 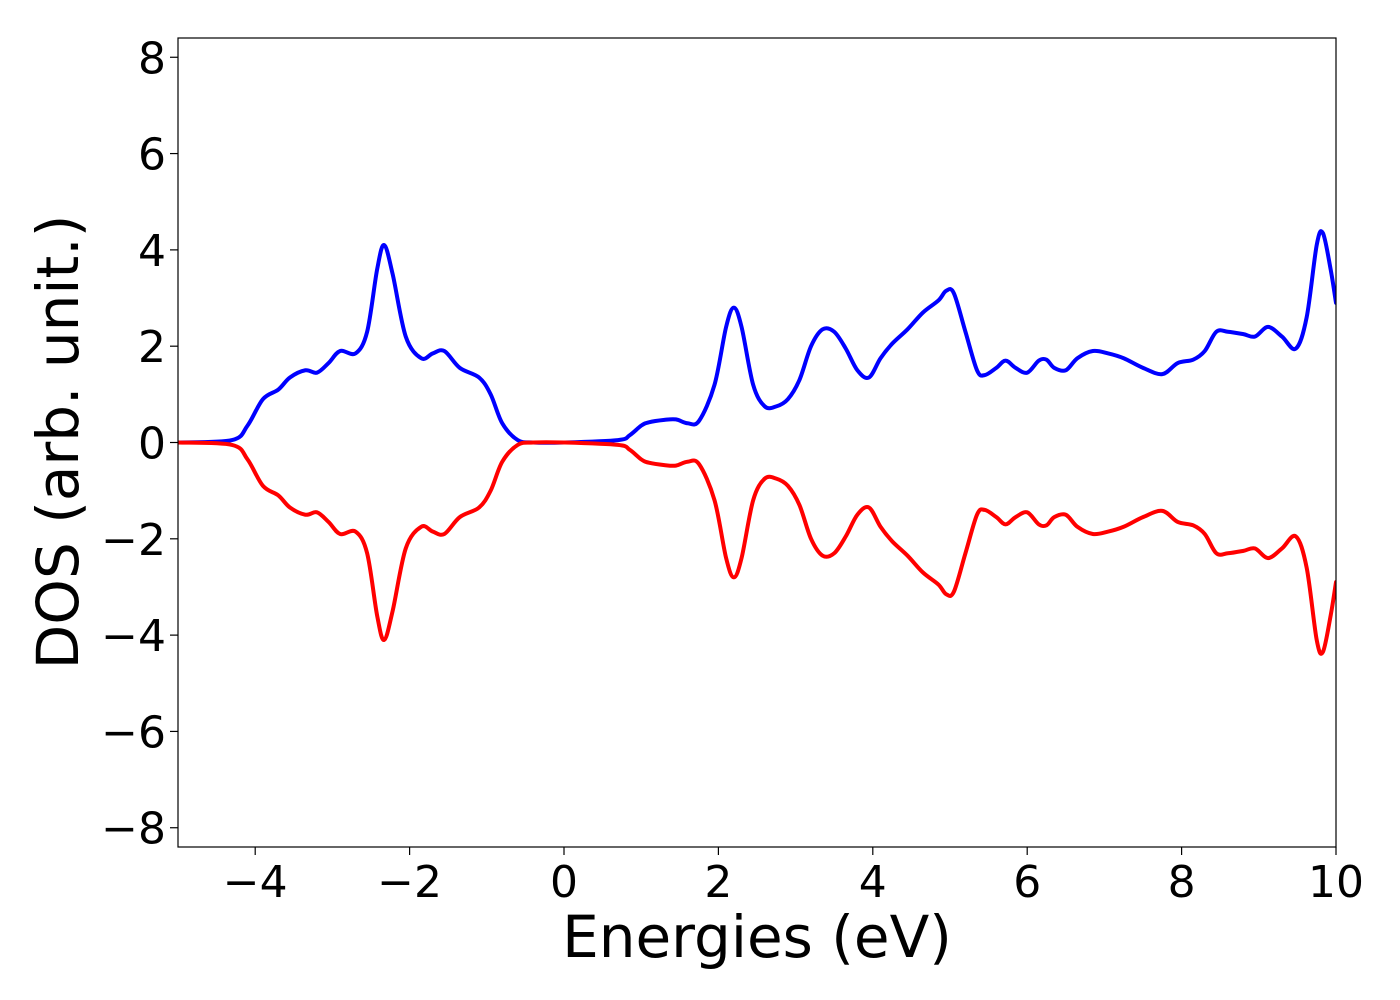 What do you see at coordinates (409, 882) in the screenshot?
I see `x-tick-label: −2` at bounding box center [409, 882].